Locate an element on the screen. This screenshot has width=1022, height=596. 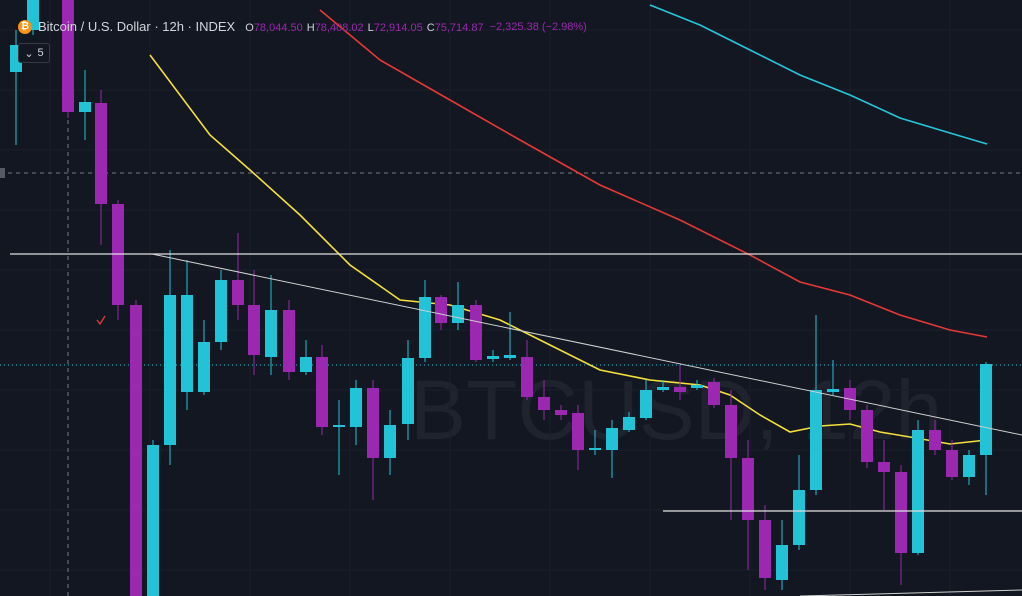
ohlc-value: 72,914.05 is located at coordinates (398, 28).